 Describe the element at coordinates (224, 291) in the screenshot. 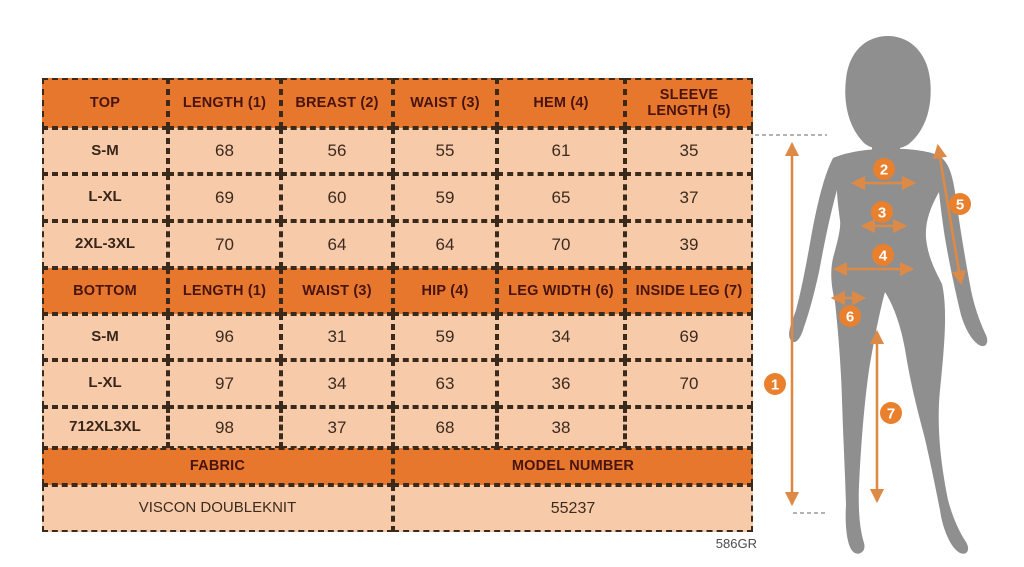

I see `bottom-header-length: LENGTH (1)` at that location.